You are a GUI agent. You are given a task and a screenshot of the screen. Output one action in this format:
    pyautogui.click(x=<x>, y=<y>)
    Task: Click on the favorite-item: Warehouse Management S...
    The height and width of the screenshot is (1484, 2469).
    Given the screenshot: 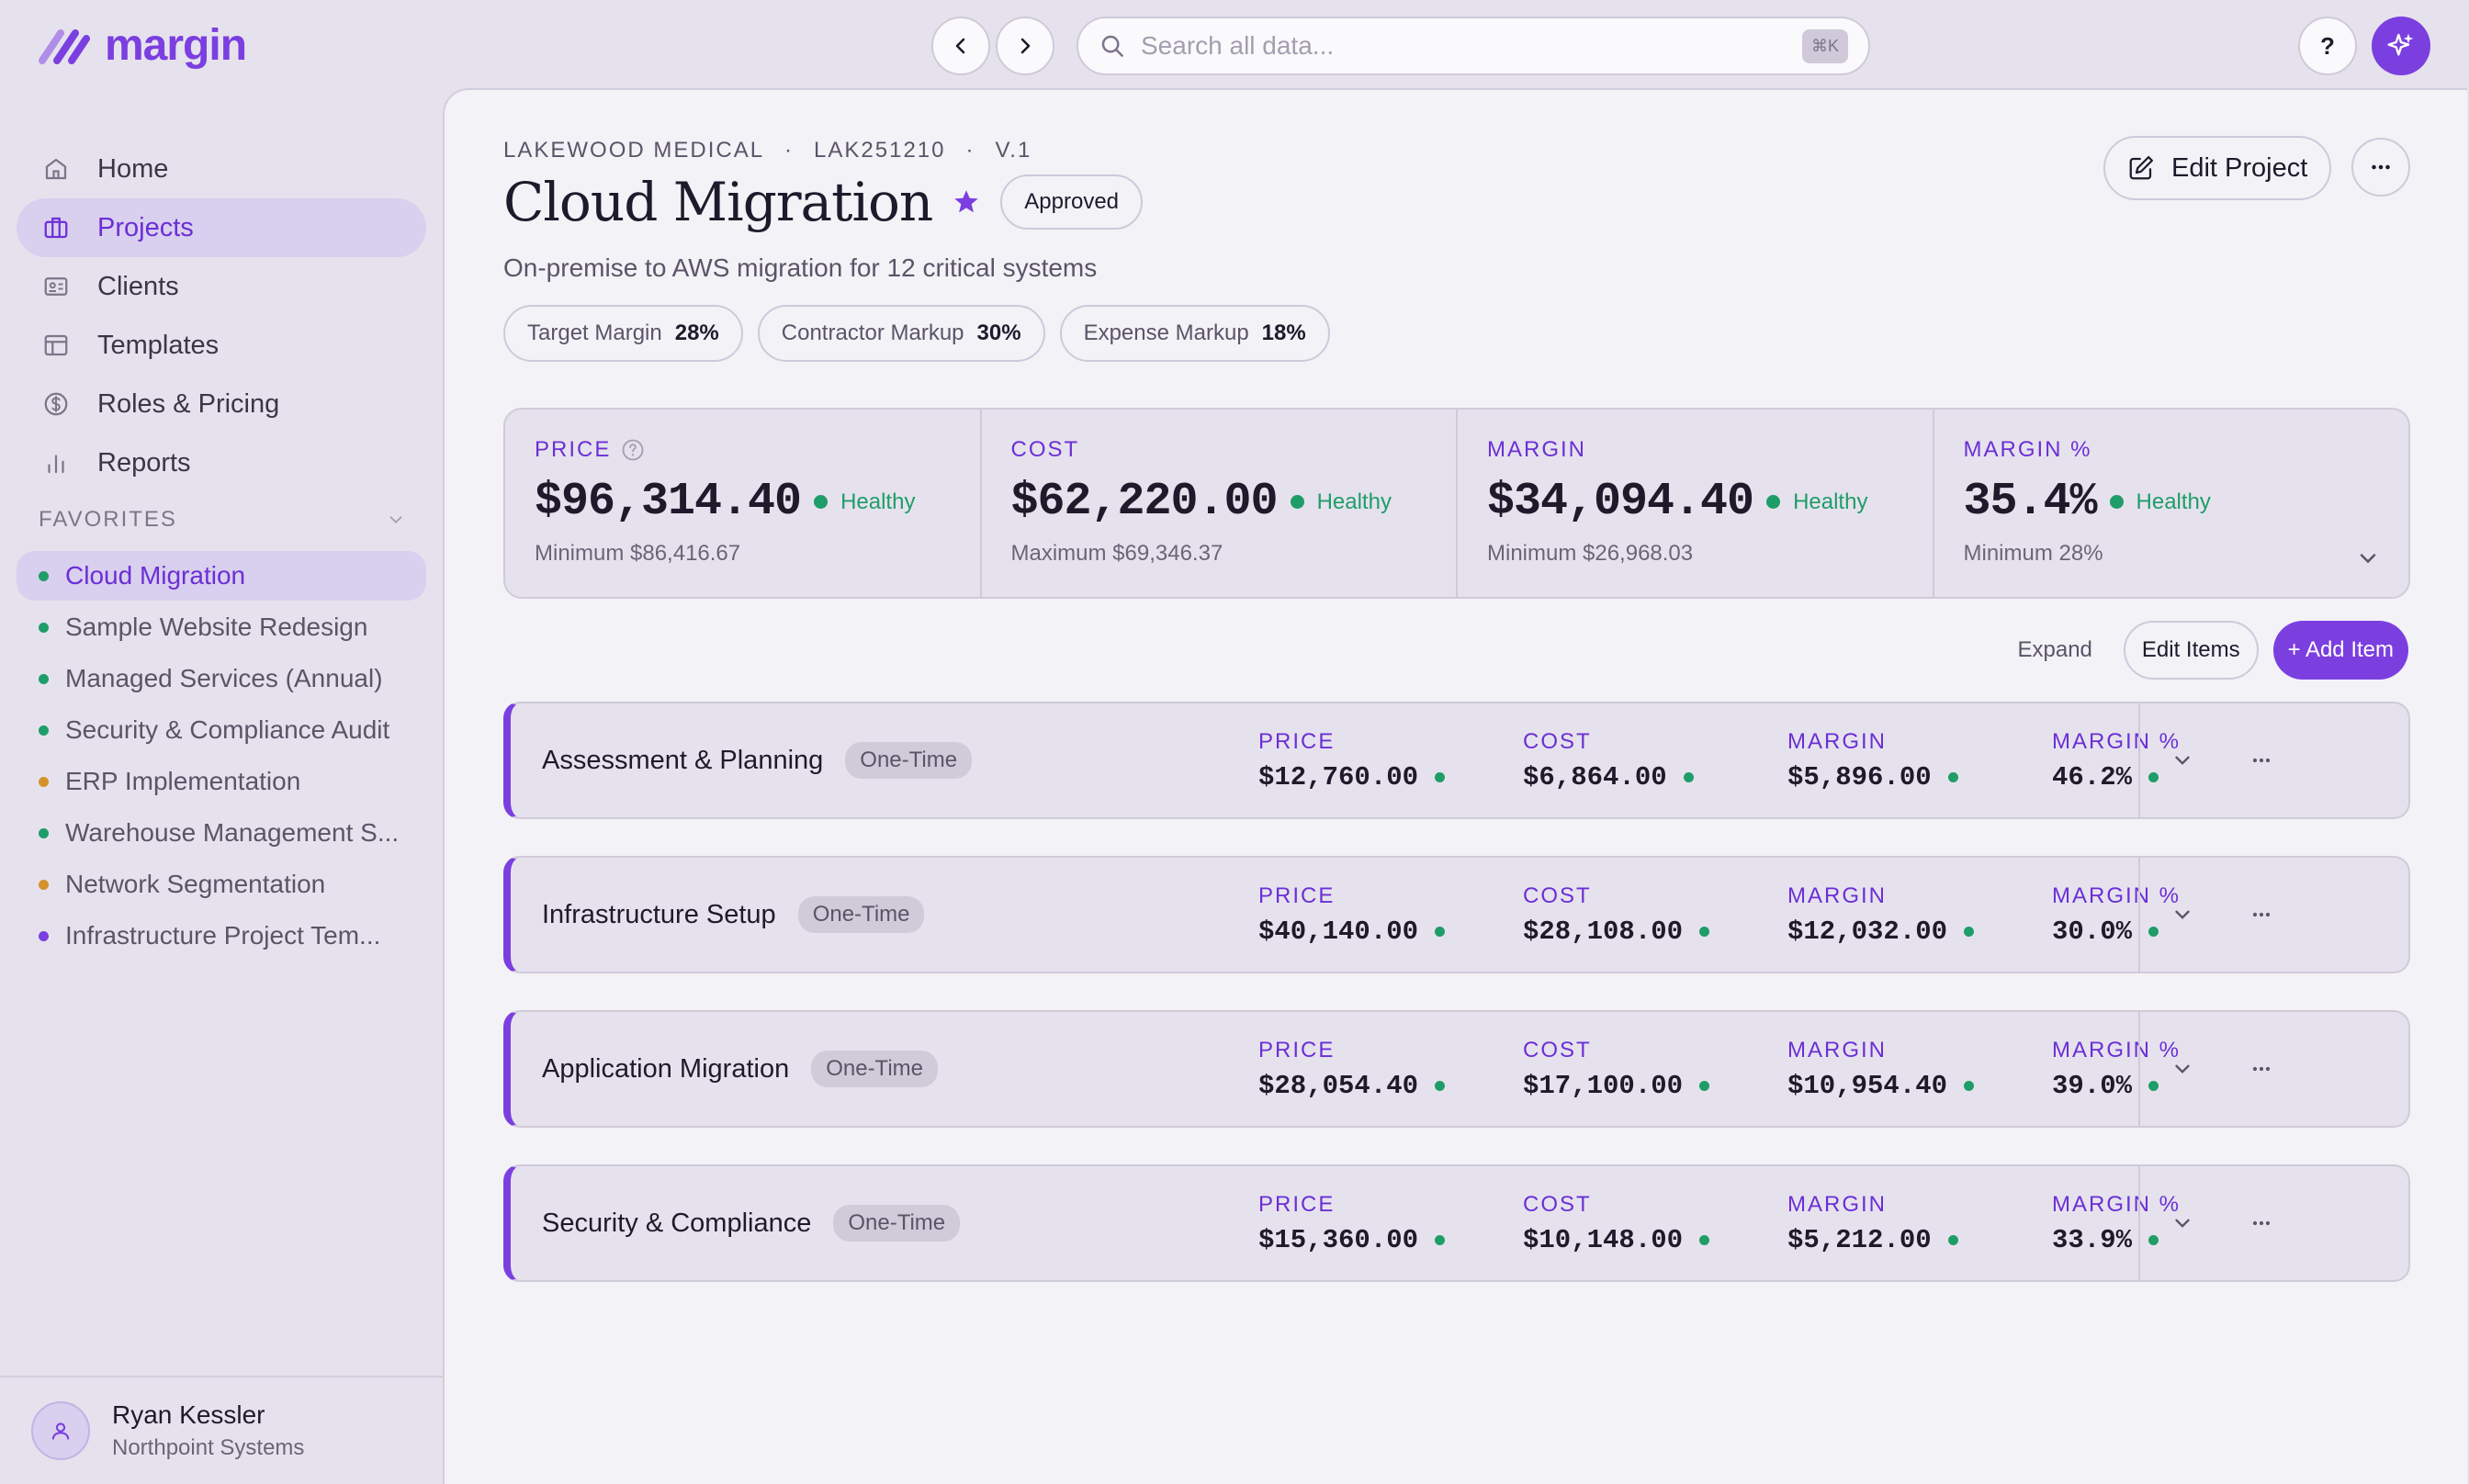 What is the action you would take?
    pyautogui.click(x=221, y=833)
    